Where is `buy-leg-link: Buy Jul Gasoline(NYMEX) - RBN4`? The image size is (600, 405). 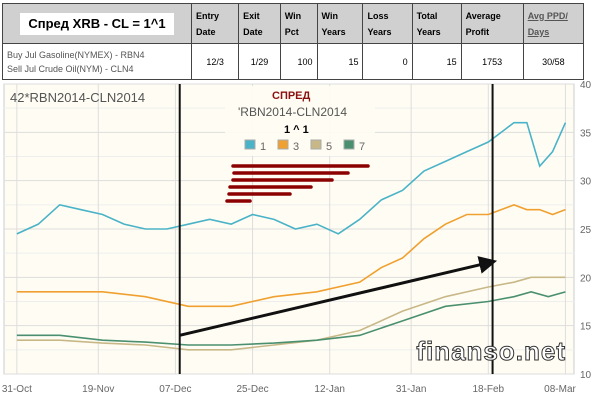
buy-leg-link: Buy Jul Gasoline(NYMEX) - RBN4 is located at coordinates (76, 54).